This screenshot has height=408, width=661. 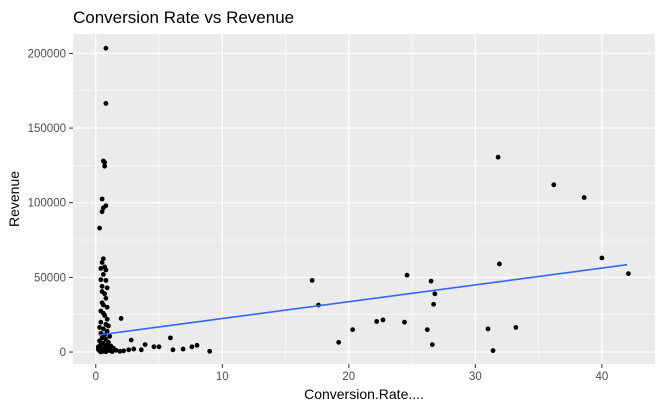 I want to click on x-tick-label: 30, so click(x=475, y=377).